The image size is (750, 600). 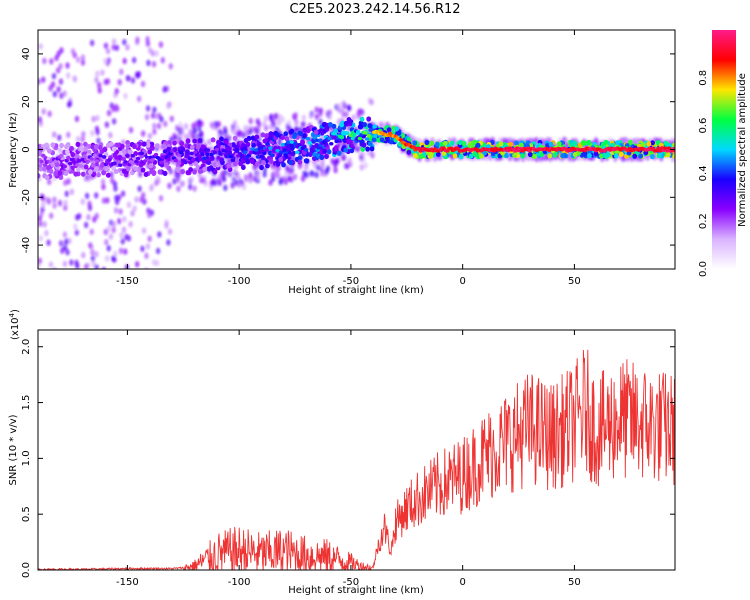 What do you see at coordinates (26, 149) in the screenshot?
I see `spectrogram-y-tick-label: 0` at bounding box center [26, 149].